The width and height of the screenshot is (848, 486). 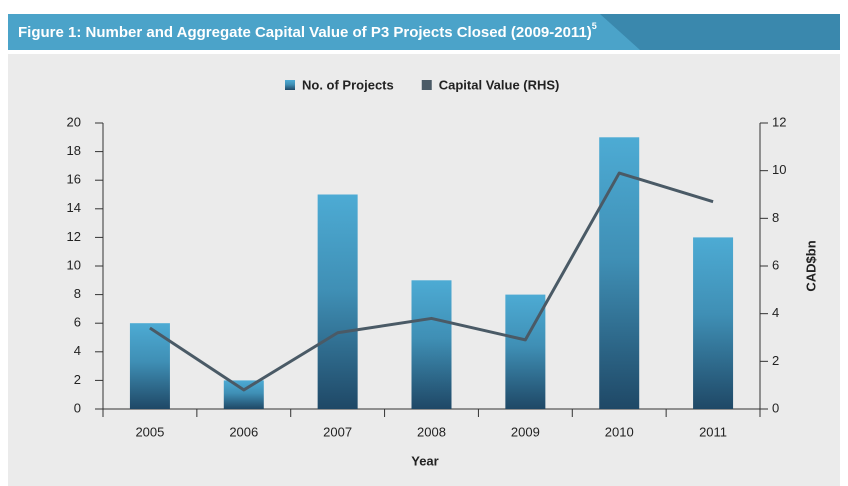 I want to click on legend-label: No. of Projects, so click(x=348, y=84).